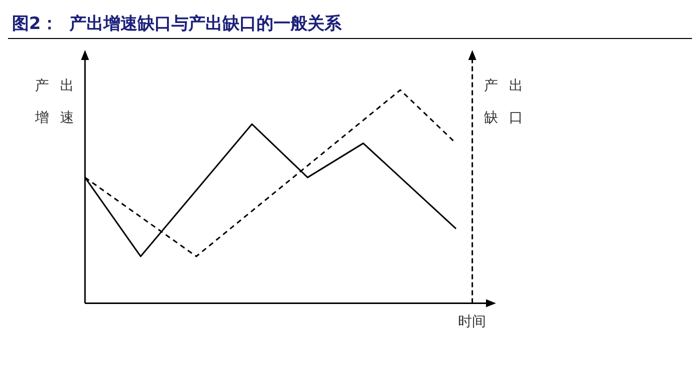  I want to click on y-axis-title: 产出增速, so click(60, 102).